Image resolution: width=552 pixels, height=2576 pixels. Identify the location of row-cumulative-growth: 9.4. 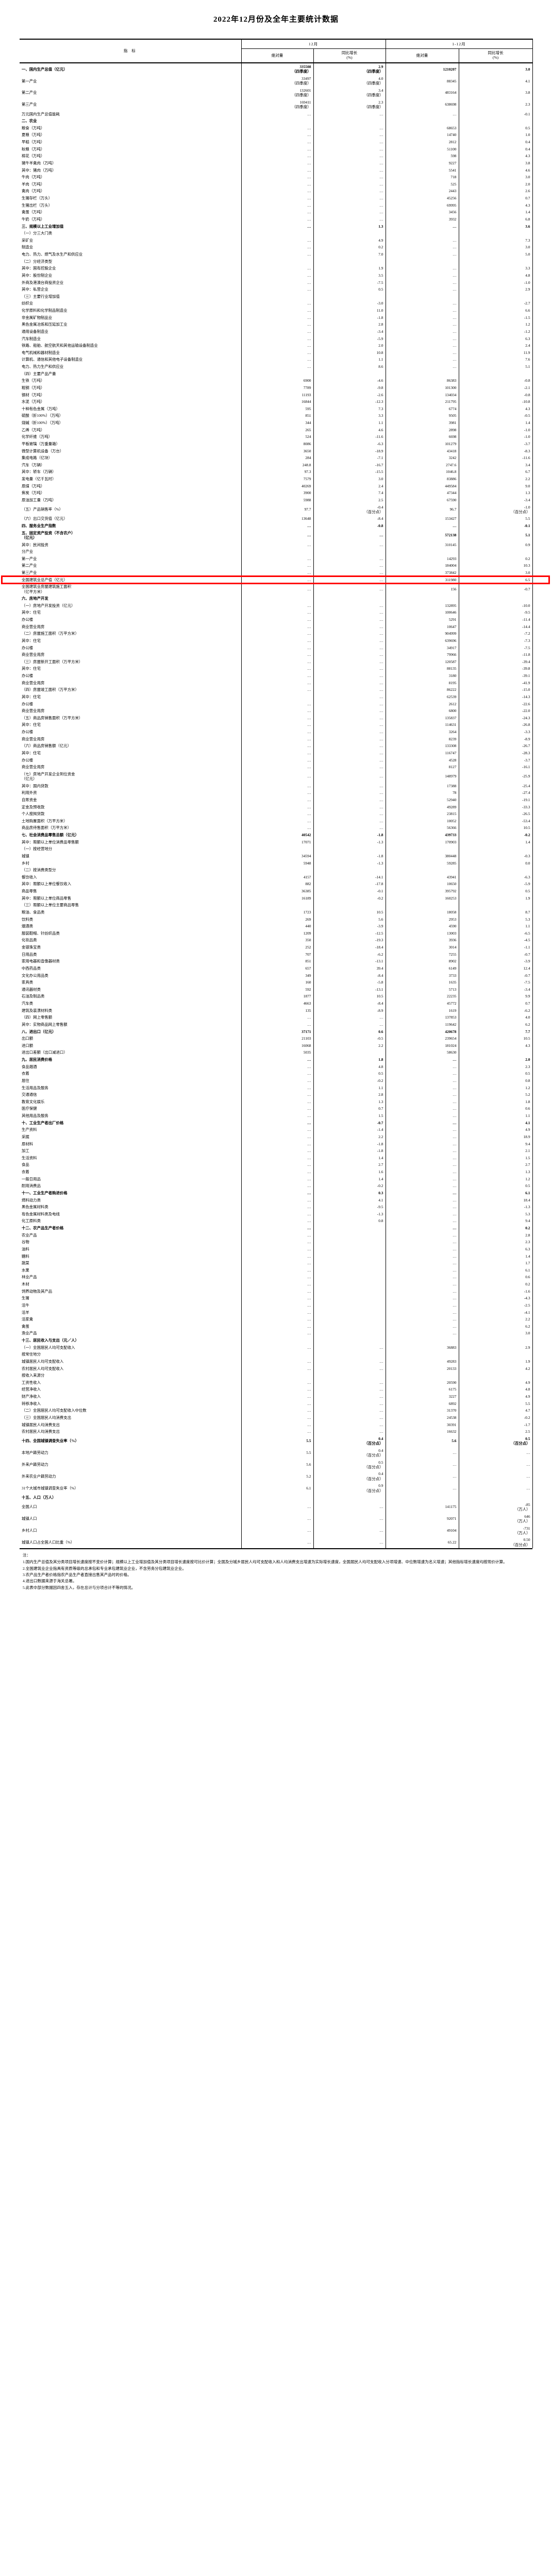
(495, 1221).